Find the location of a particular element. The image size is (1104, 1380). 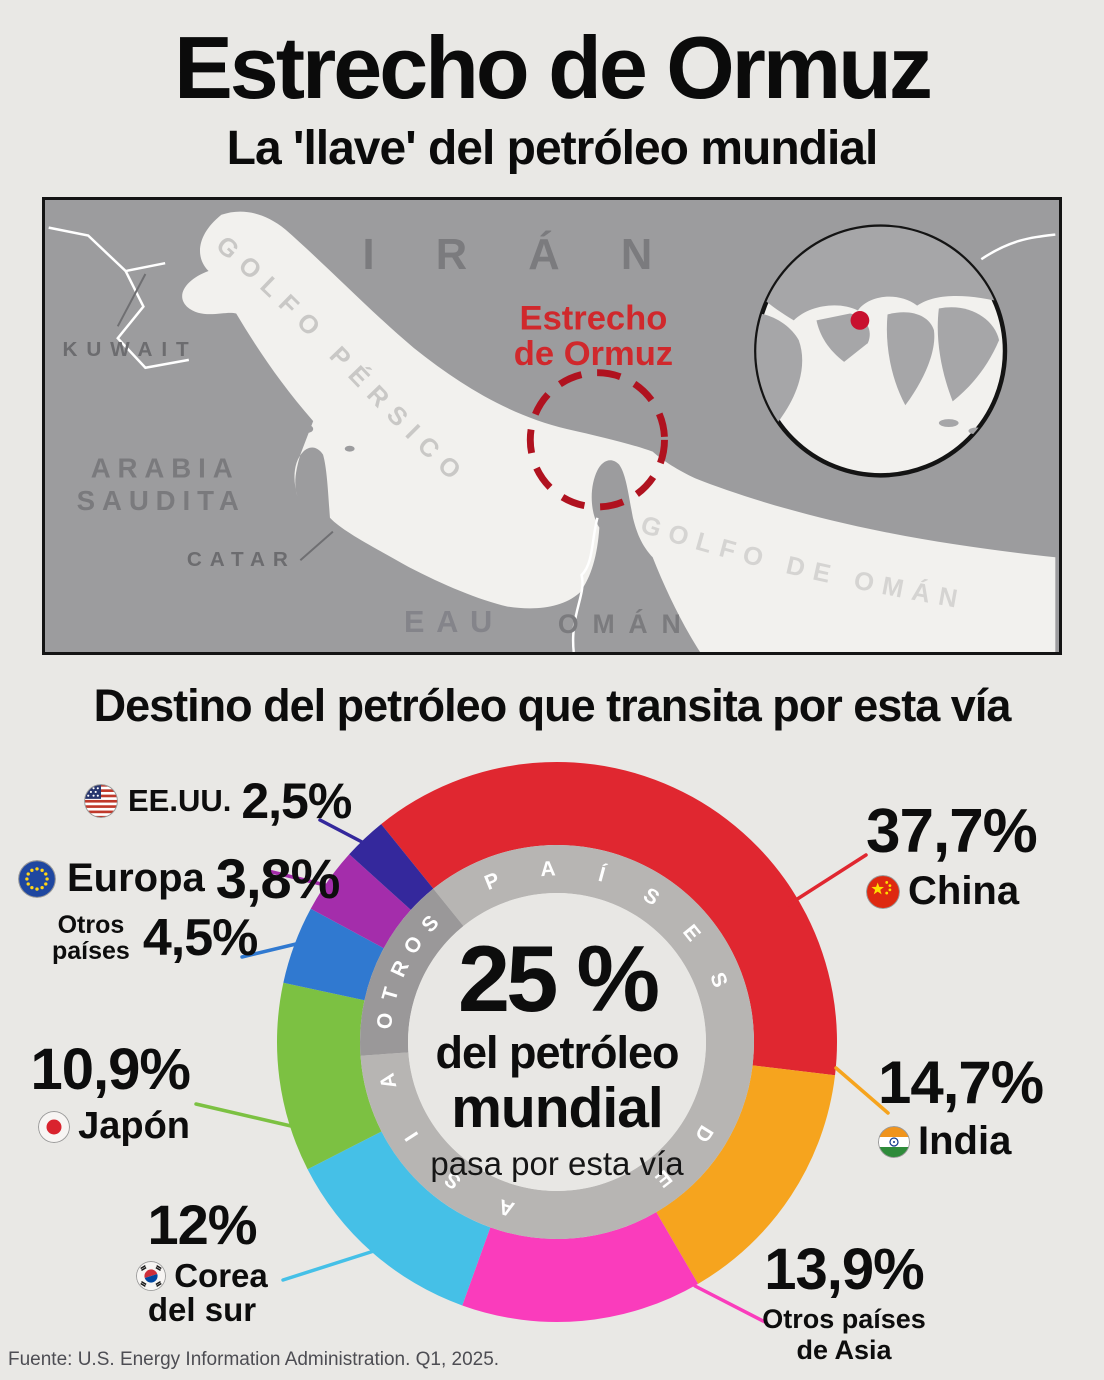

label-eeuu: EE.UU. 2,5% is located at coordinates (218, 801).